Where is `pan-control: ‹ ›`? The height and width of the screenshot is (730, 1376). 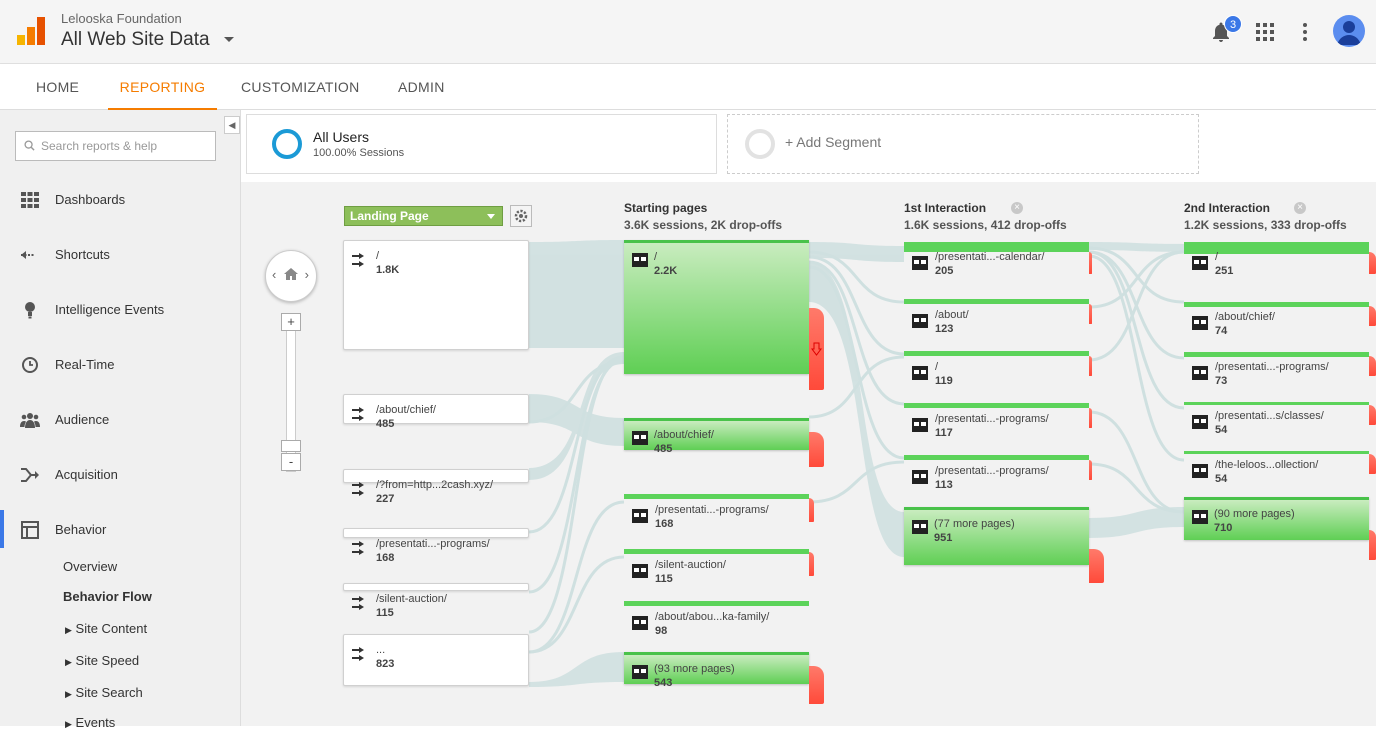
pan-control: ‹ › is located at coordinates (291, 276).